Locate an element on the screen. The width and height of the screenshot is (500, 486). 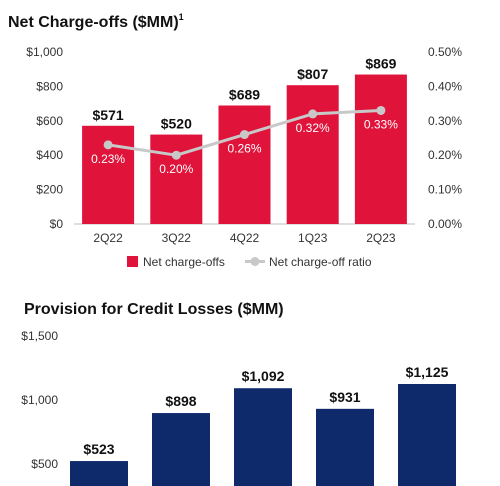
chart2-left-axis: $500 $1,000 $1,500 is located at coordinates (39, 400).